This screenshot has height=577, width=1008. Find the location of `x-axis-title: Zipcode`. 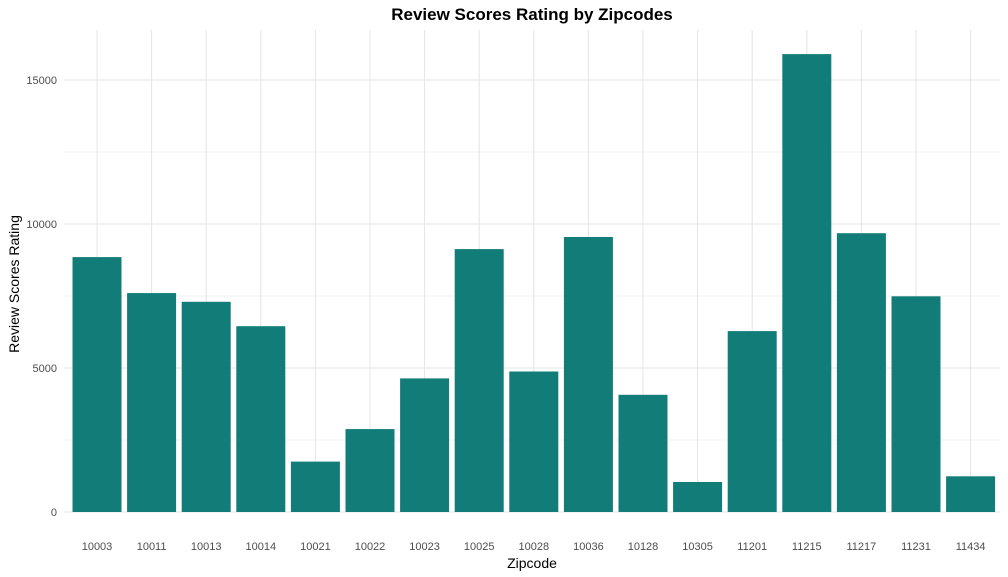

x-axis-title: Zipcode is located at coordinates (532, 563).